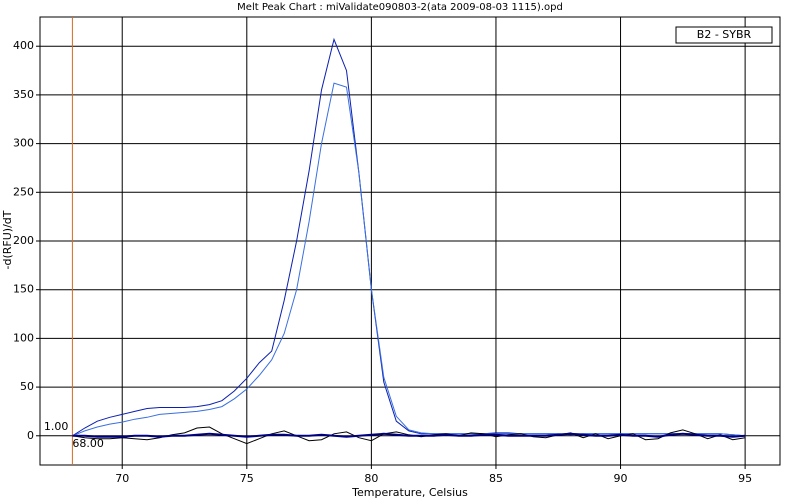 The image size is (800, 500). Describe the element at coordinates (745, 478) in the screenshot. I see `x-tick-label: 95` at that location.